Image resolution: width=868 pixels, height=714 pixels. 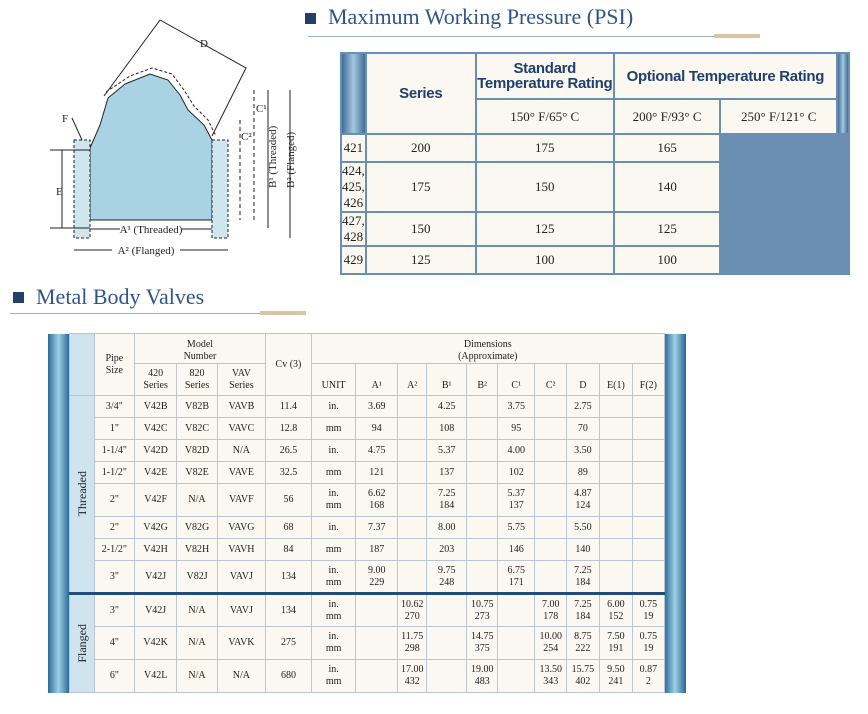 What do you see at coordinates (377, 406) in the screenshot?
I see `valve-cell: 3.69` at bounding box center [377, 406].